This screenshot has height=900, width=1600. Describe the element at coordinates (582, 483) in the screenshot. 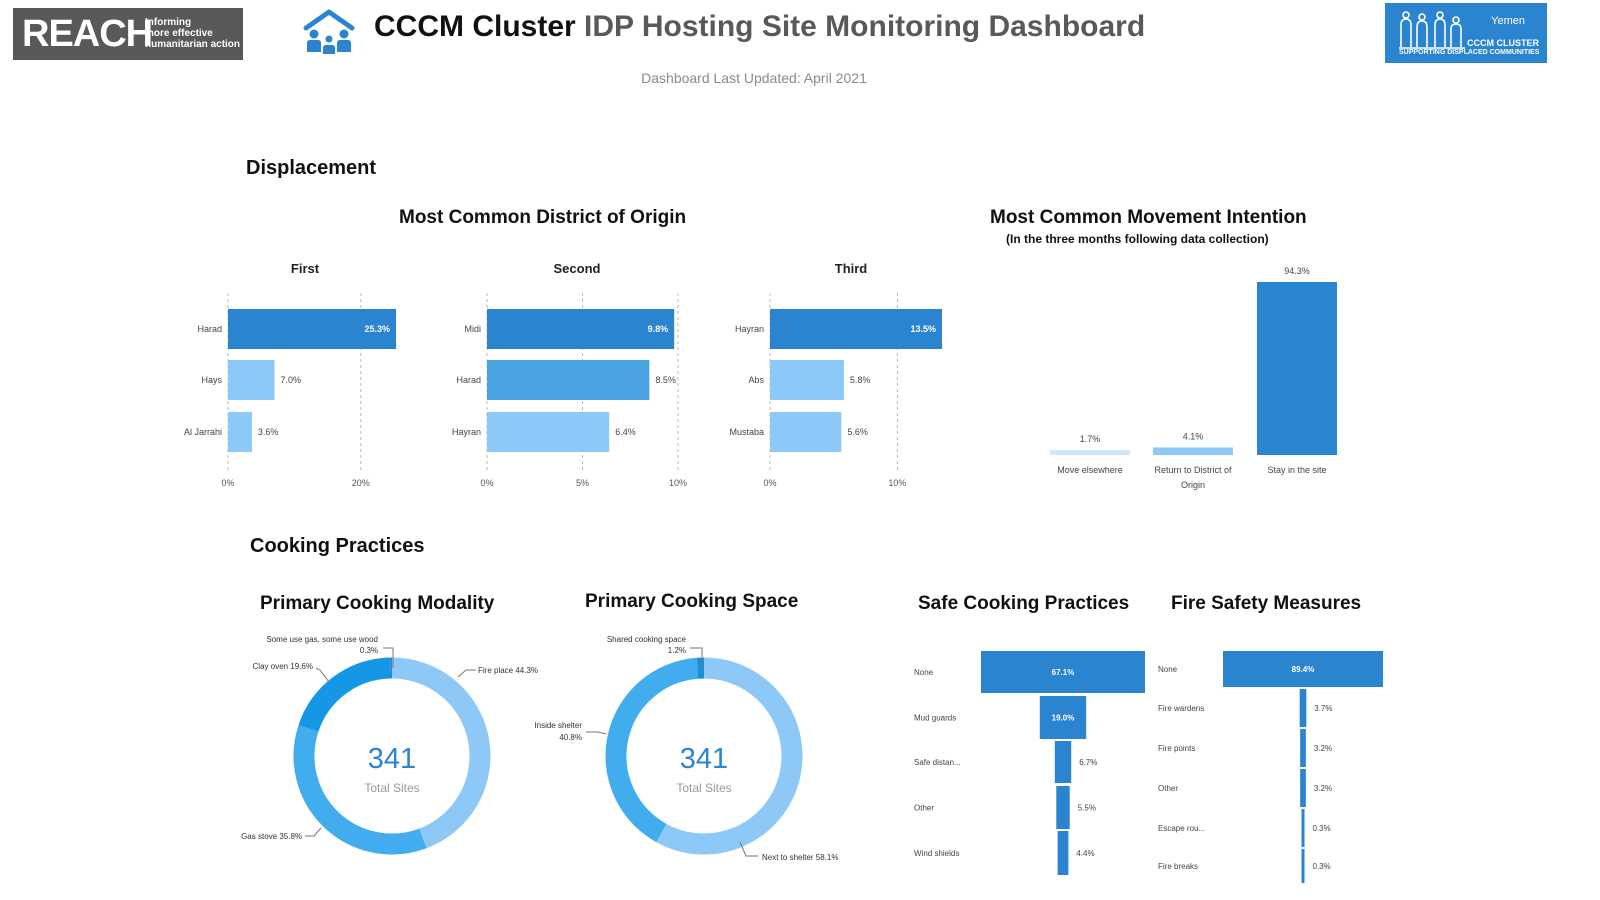

I see `tick-label: 5%` at that location.